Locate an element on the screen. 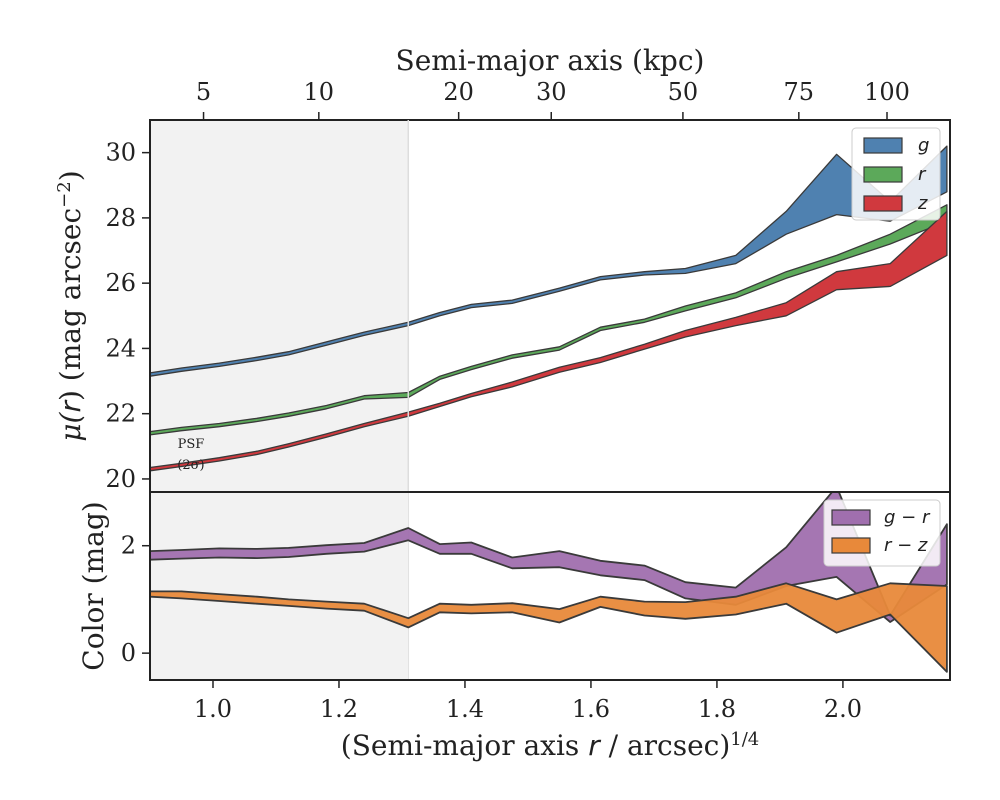 The image size is (1000, 800). legend-swatch-g is located at coordinates (883, 145).